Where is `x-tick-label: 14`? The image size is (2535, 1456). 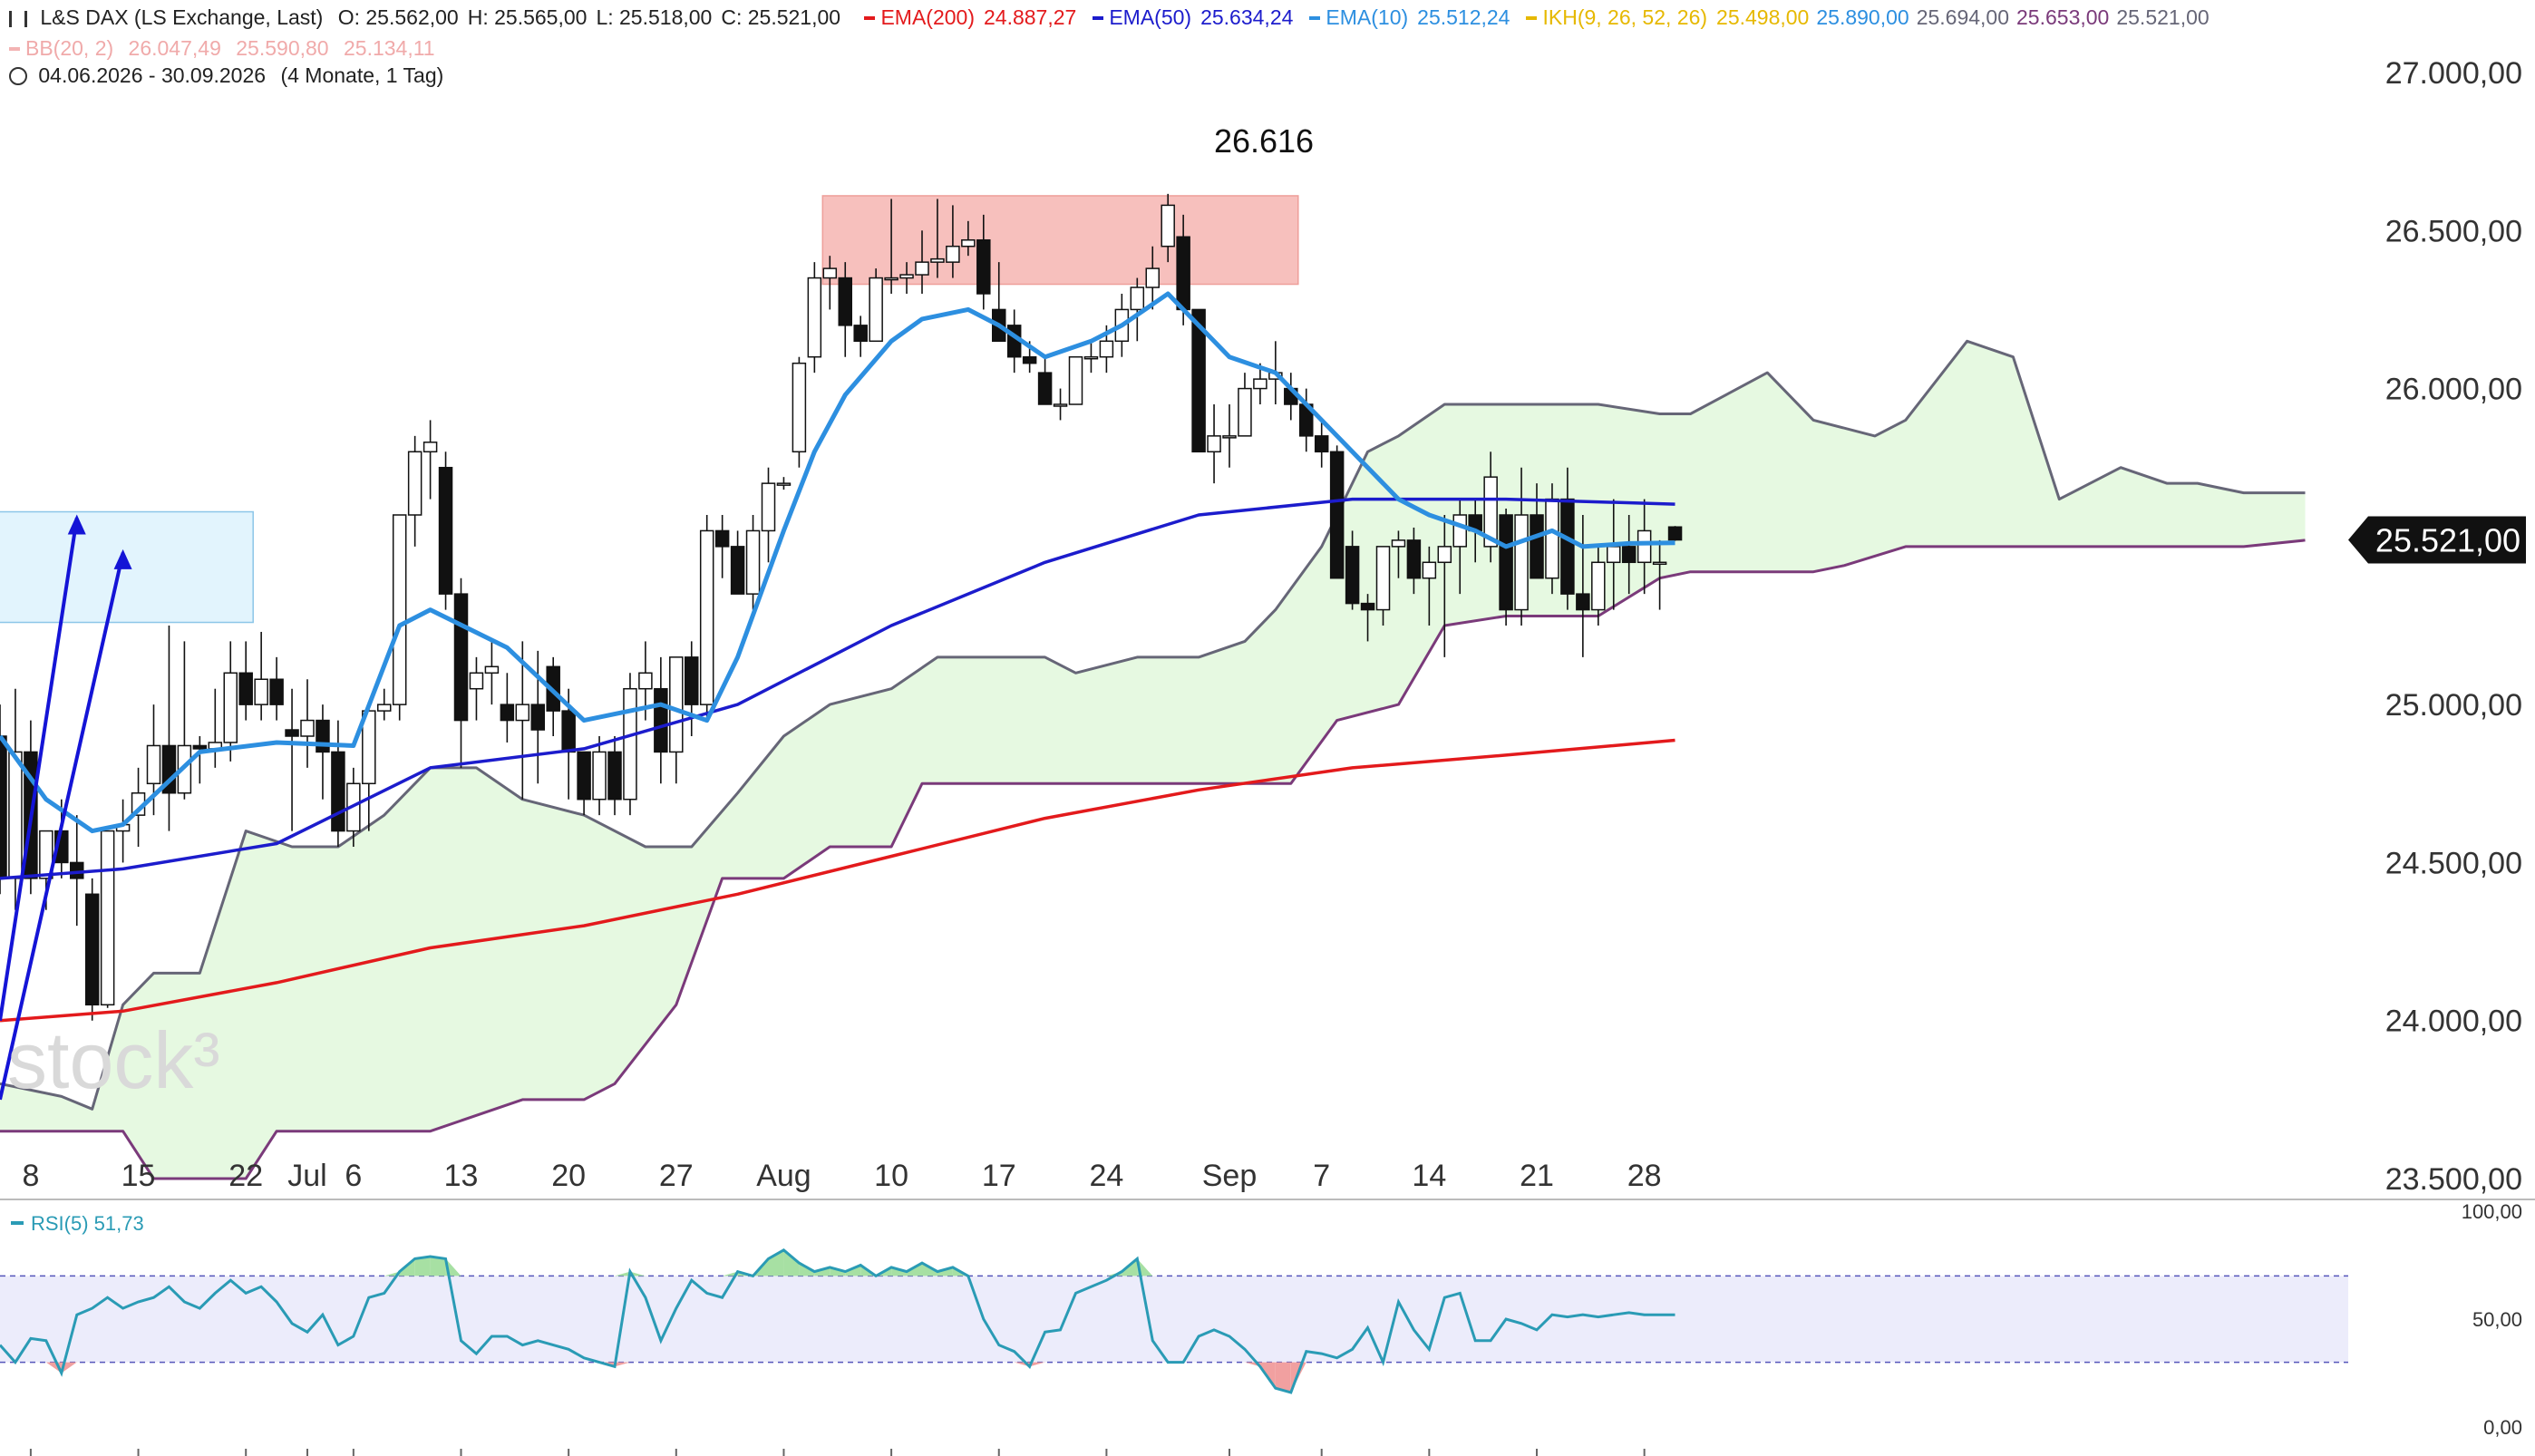
x-tick-label: 14 is located at coordinates (1429, 1176).